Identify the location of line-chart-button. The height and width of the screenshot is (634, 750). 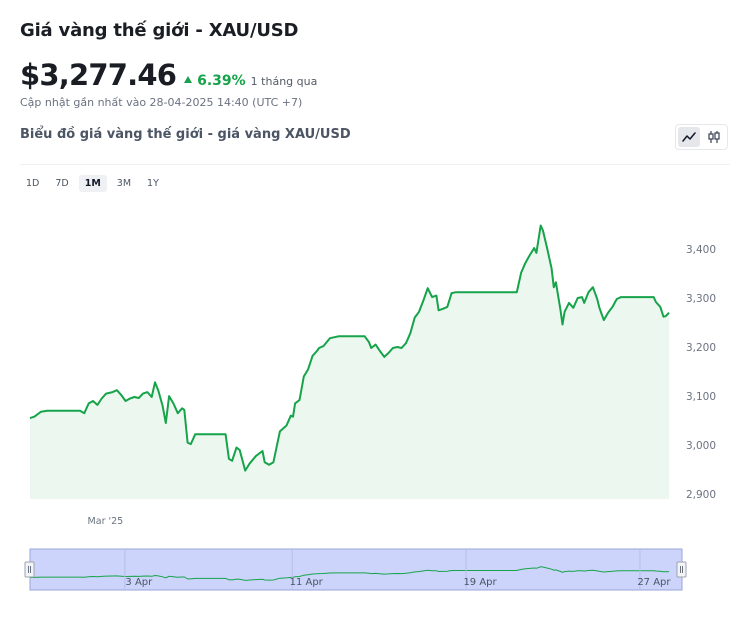
(689, 137).